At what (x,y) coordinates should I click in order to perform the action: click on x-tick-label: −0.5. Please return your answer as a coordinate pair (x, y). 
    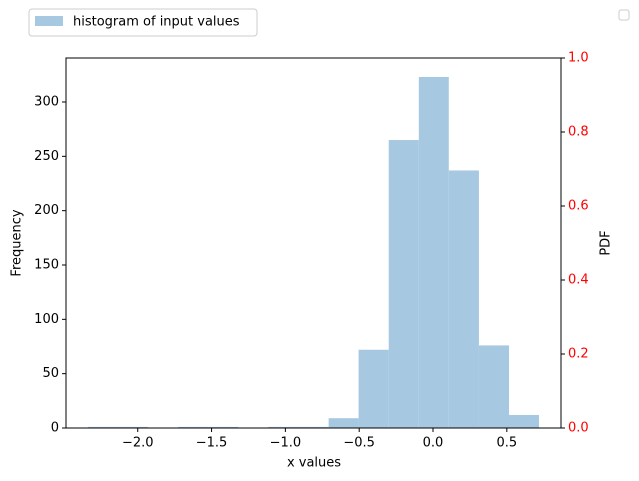
    Looking at the image, I should click on (359, 443).